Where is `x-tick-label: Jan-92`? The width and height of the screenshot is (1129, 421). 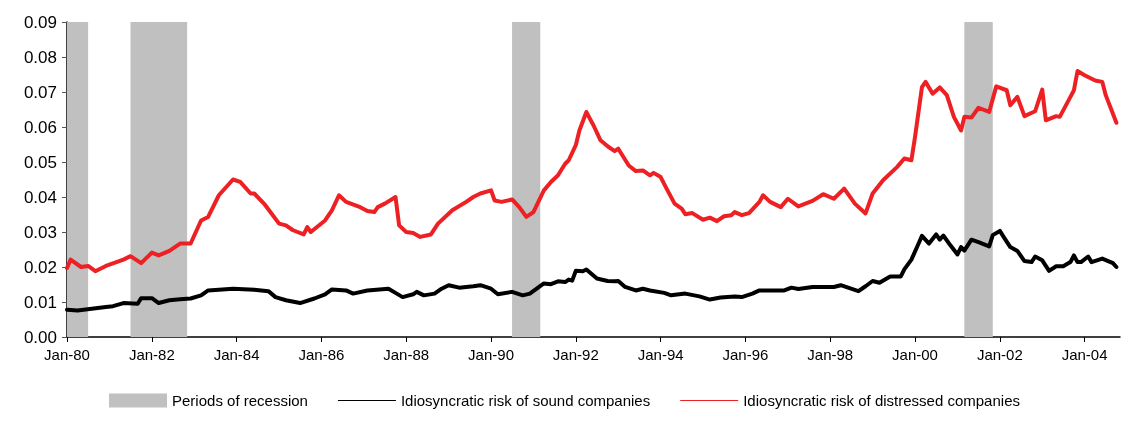
x-tick-label: Jan-92 is located at coordinates (575, 354).